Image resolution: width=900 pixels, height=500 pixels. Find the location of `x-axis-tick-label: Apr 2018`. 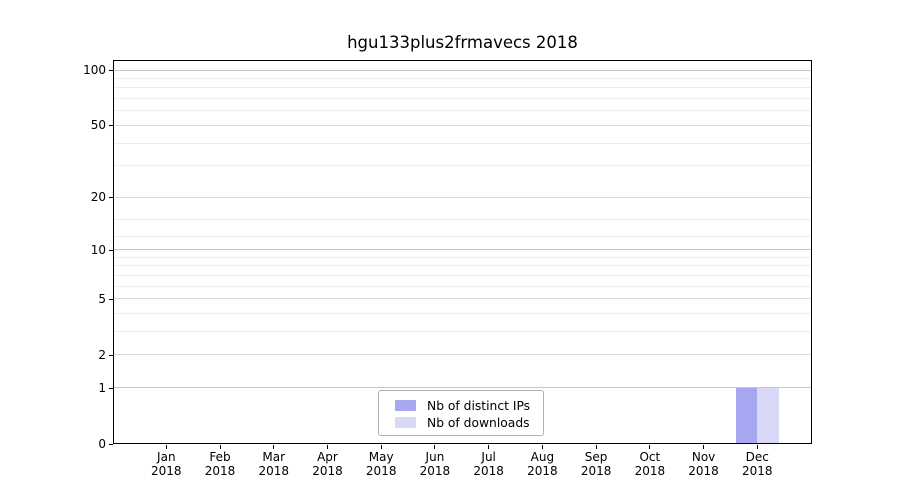

x-axis-tick-label: Apr 2018 is located at coordinates (327, 464).